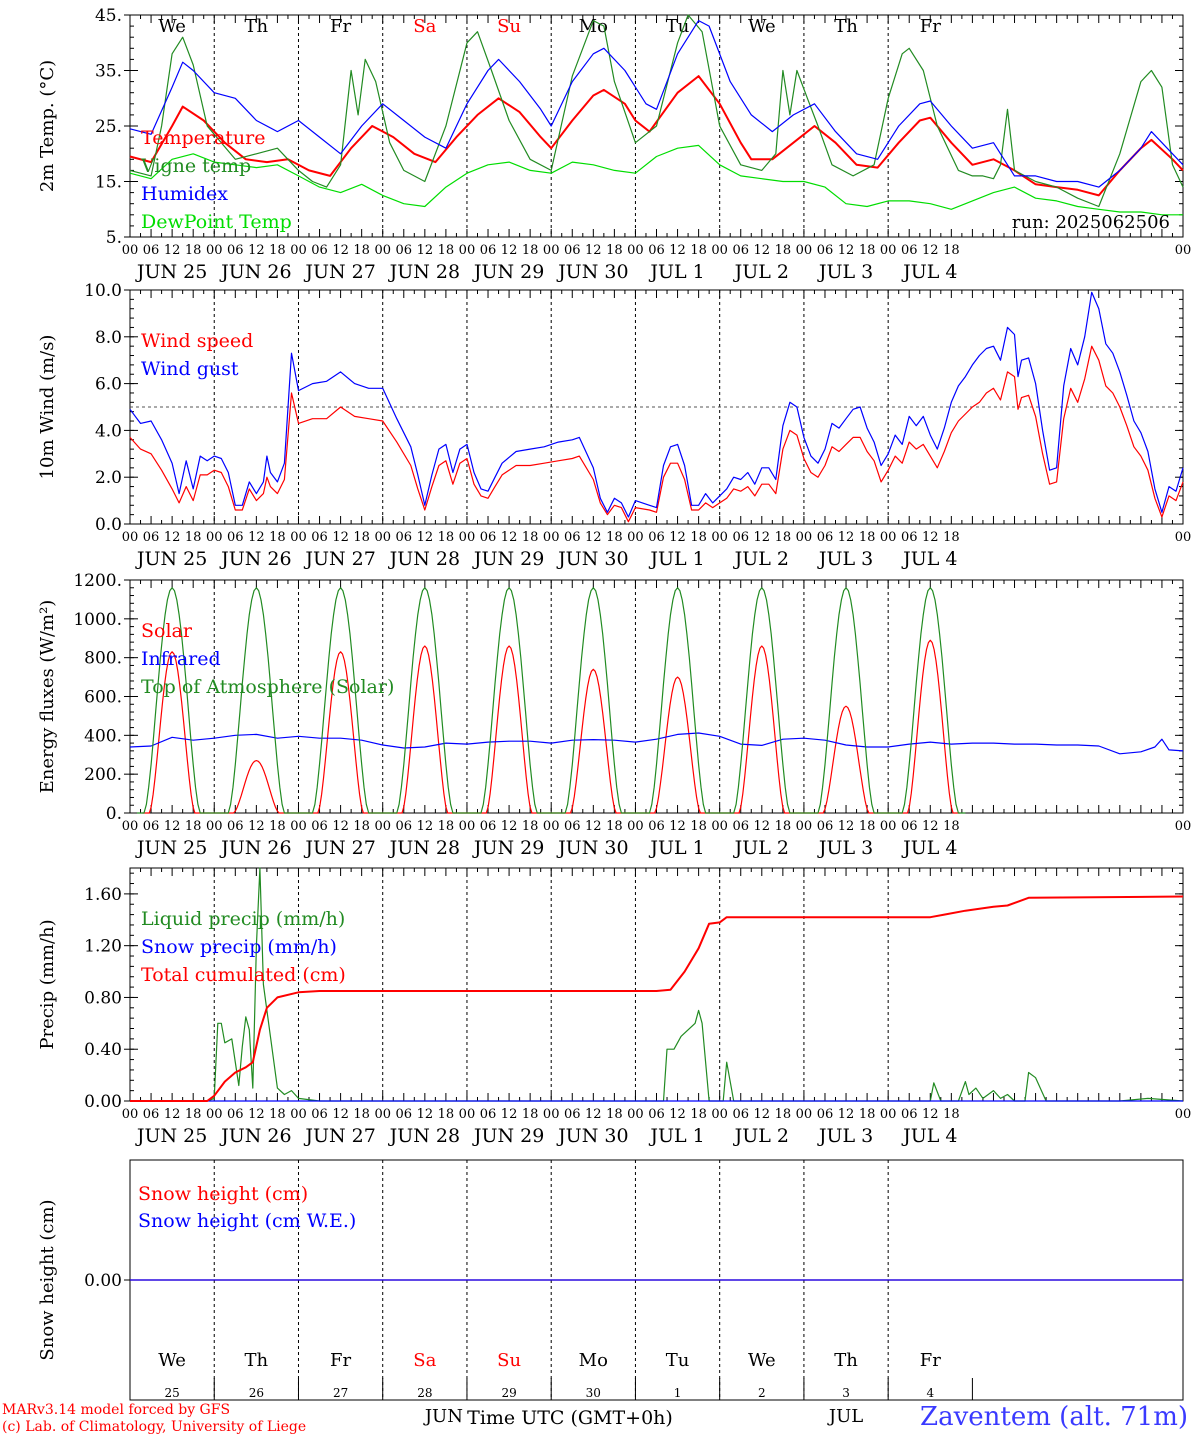 The image size is (1194, 1440). Describe the element at coordinates (508, 1393) in the screenshot. I see `day-number: 29` at that location.